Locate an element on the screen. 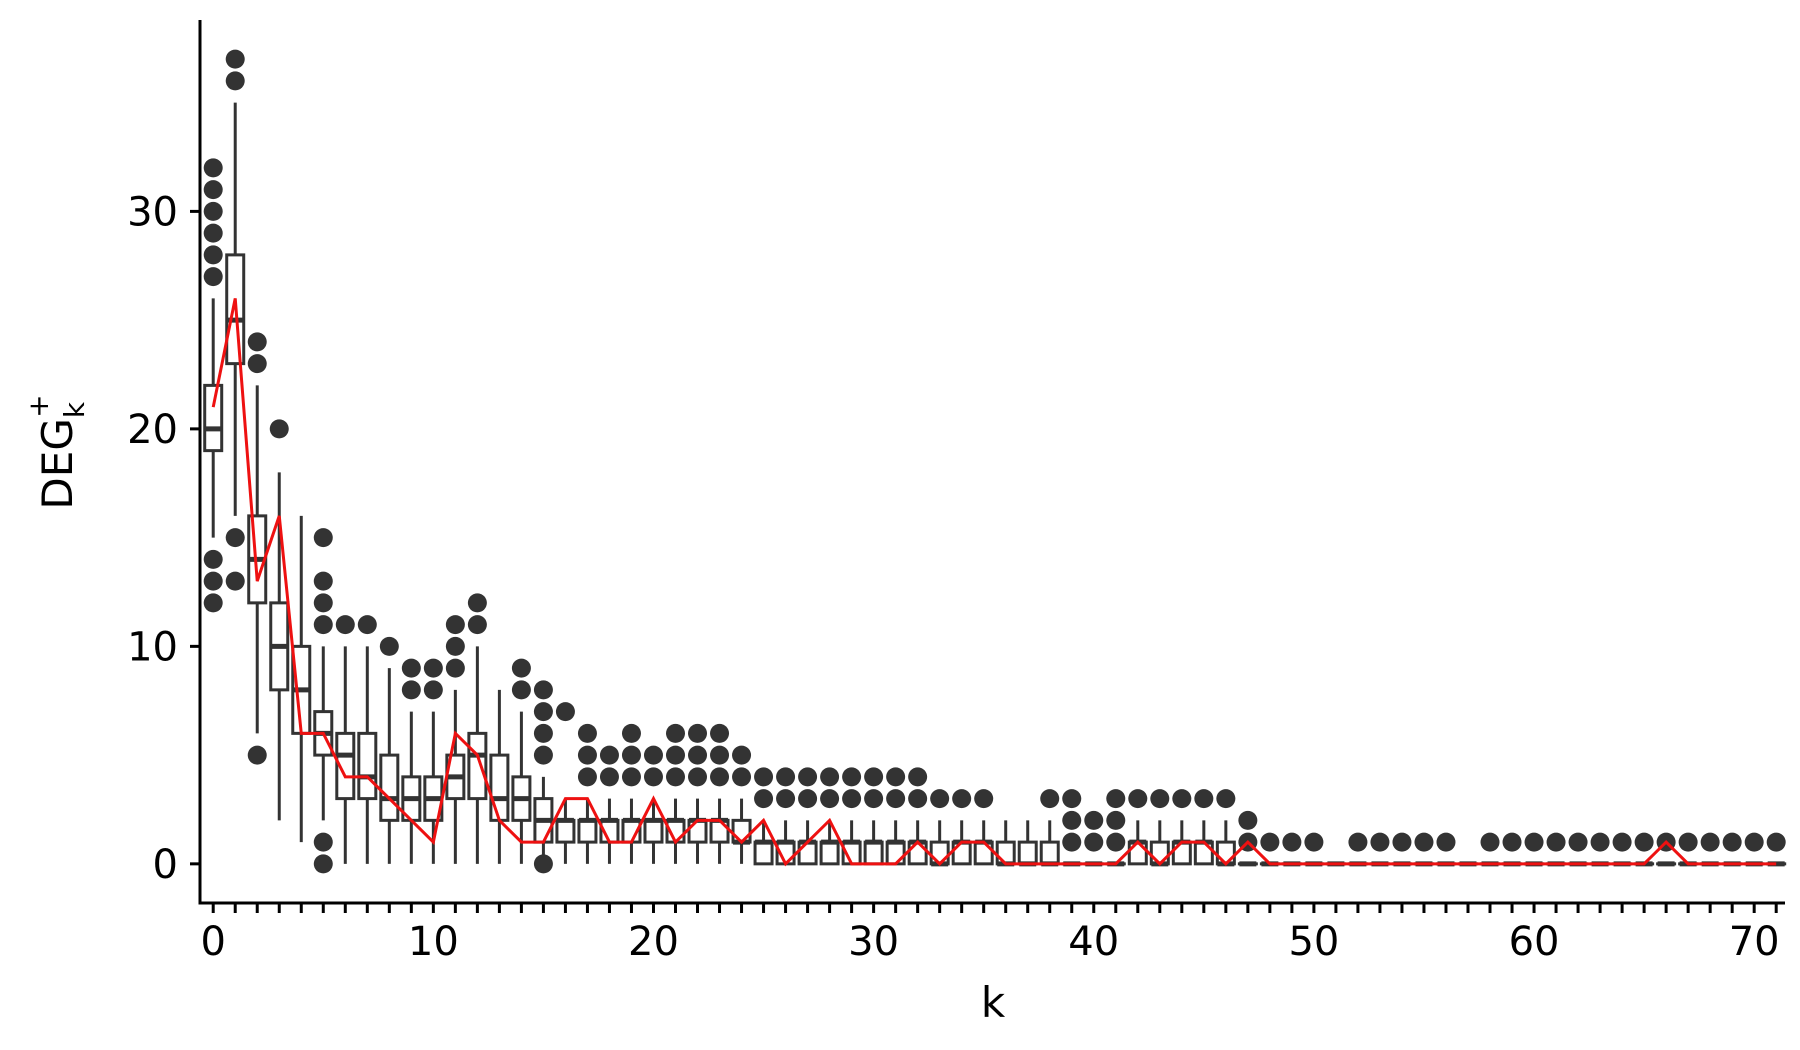  y-axis-title-base: DEG is located at coordinates (57, 463).